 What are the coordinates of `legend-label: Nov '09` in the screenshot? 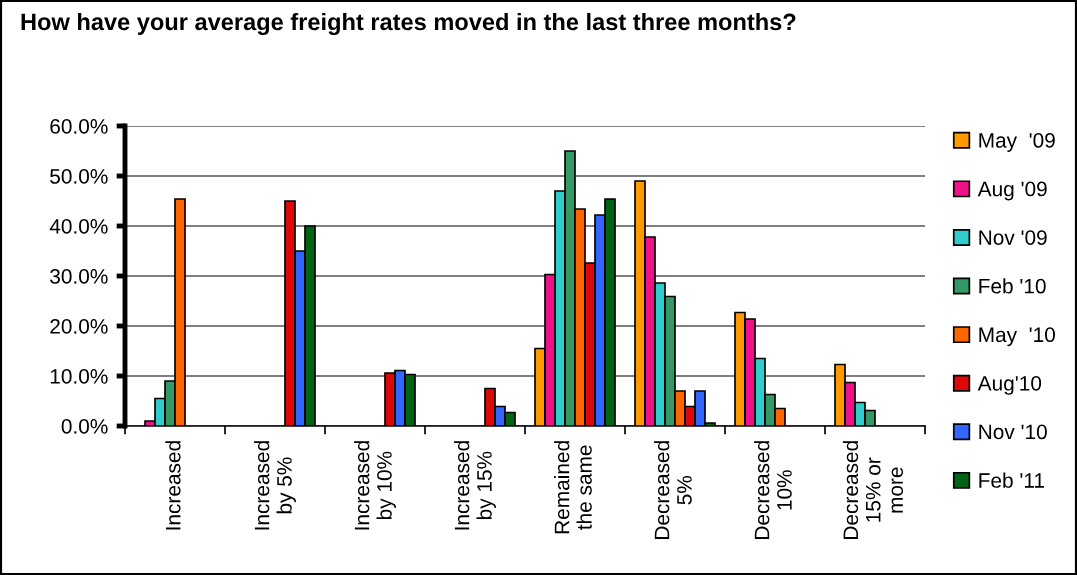 It's located at (1013, 237).